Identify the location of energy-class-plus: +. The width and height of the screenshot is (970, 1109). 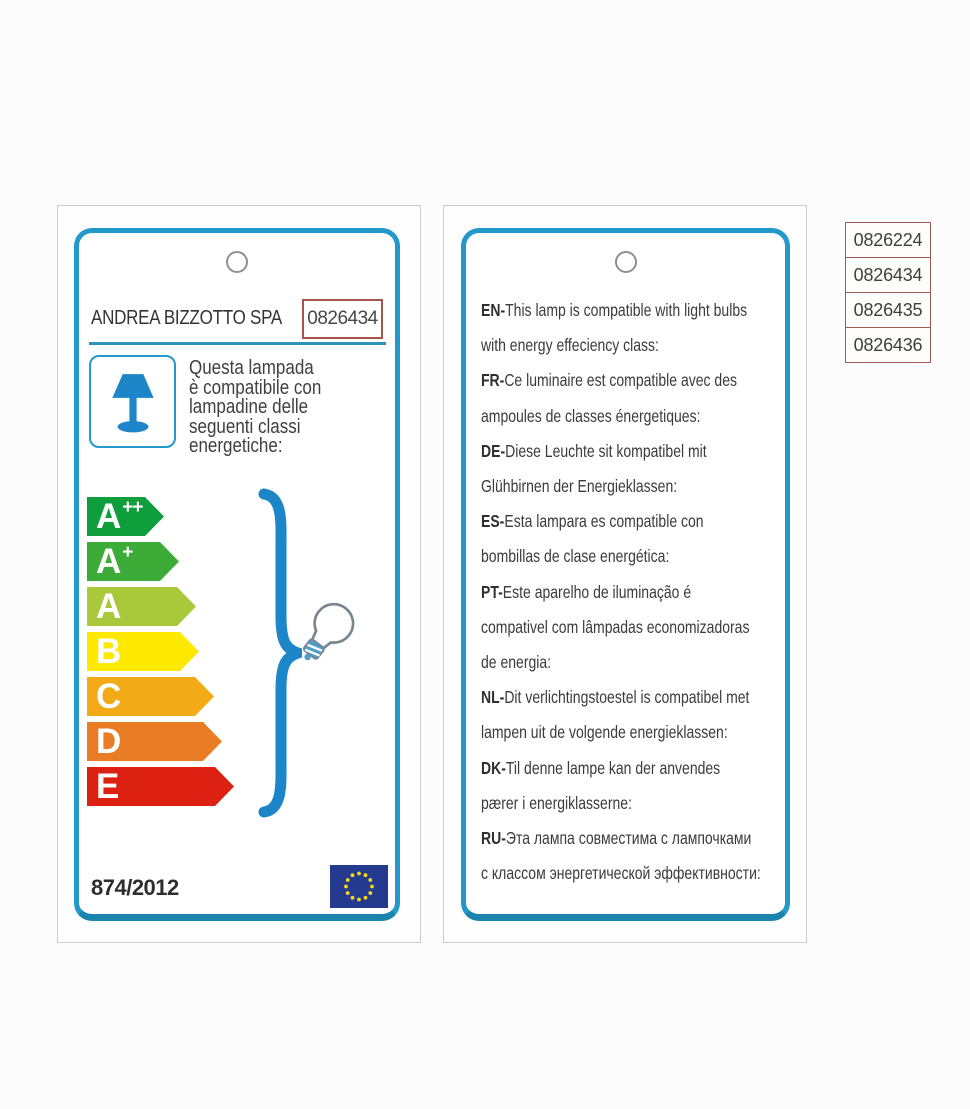
(127, 552).